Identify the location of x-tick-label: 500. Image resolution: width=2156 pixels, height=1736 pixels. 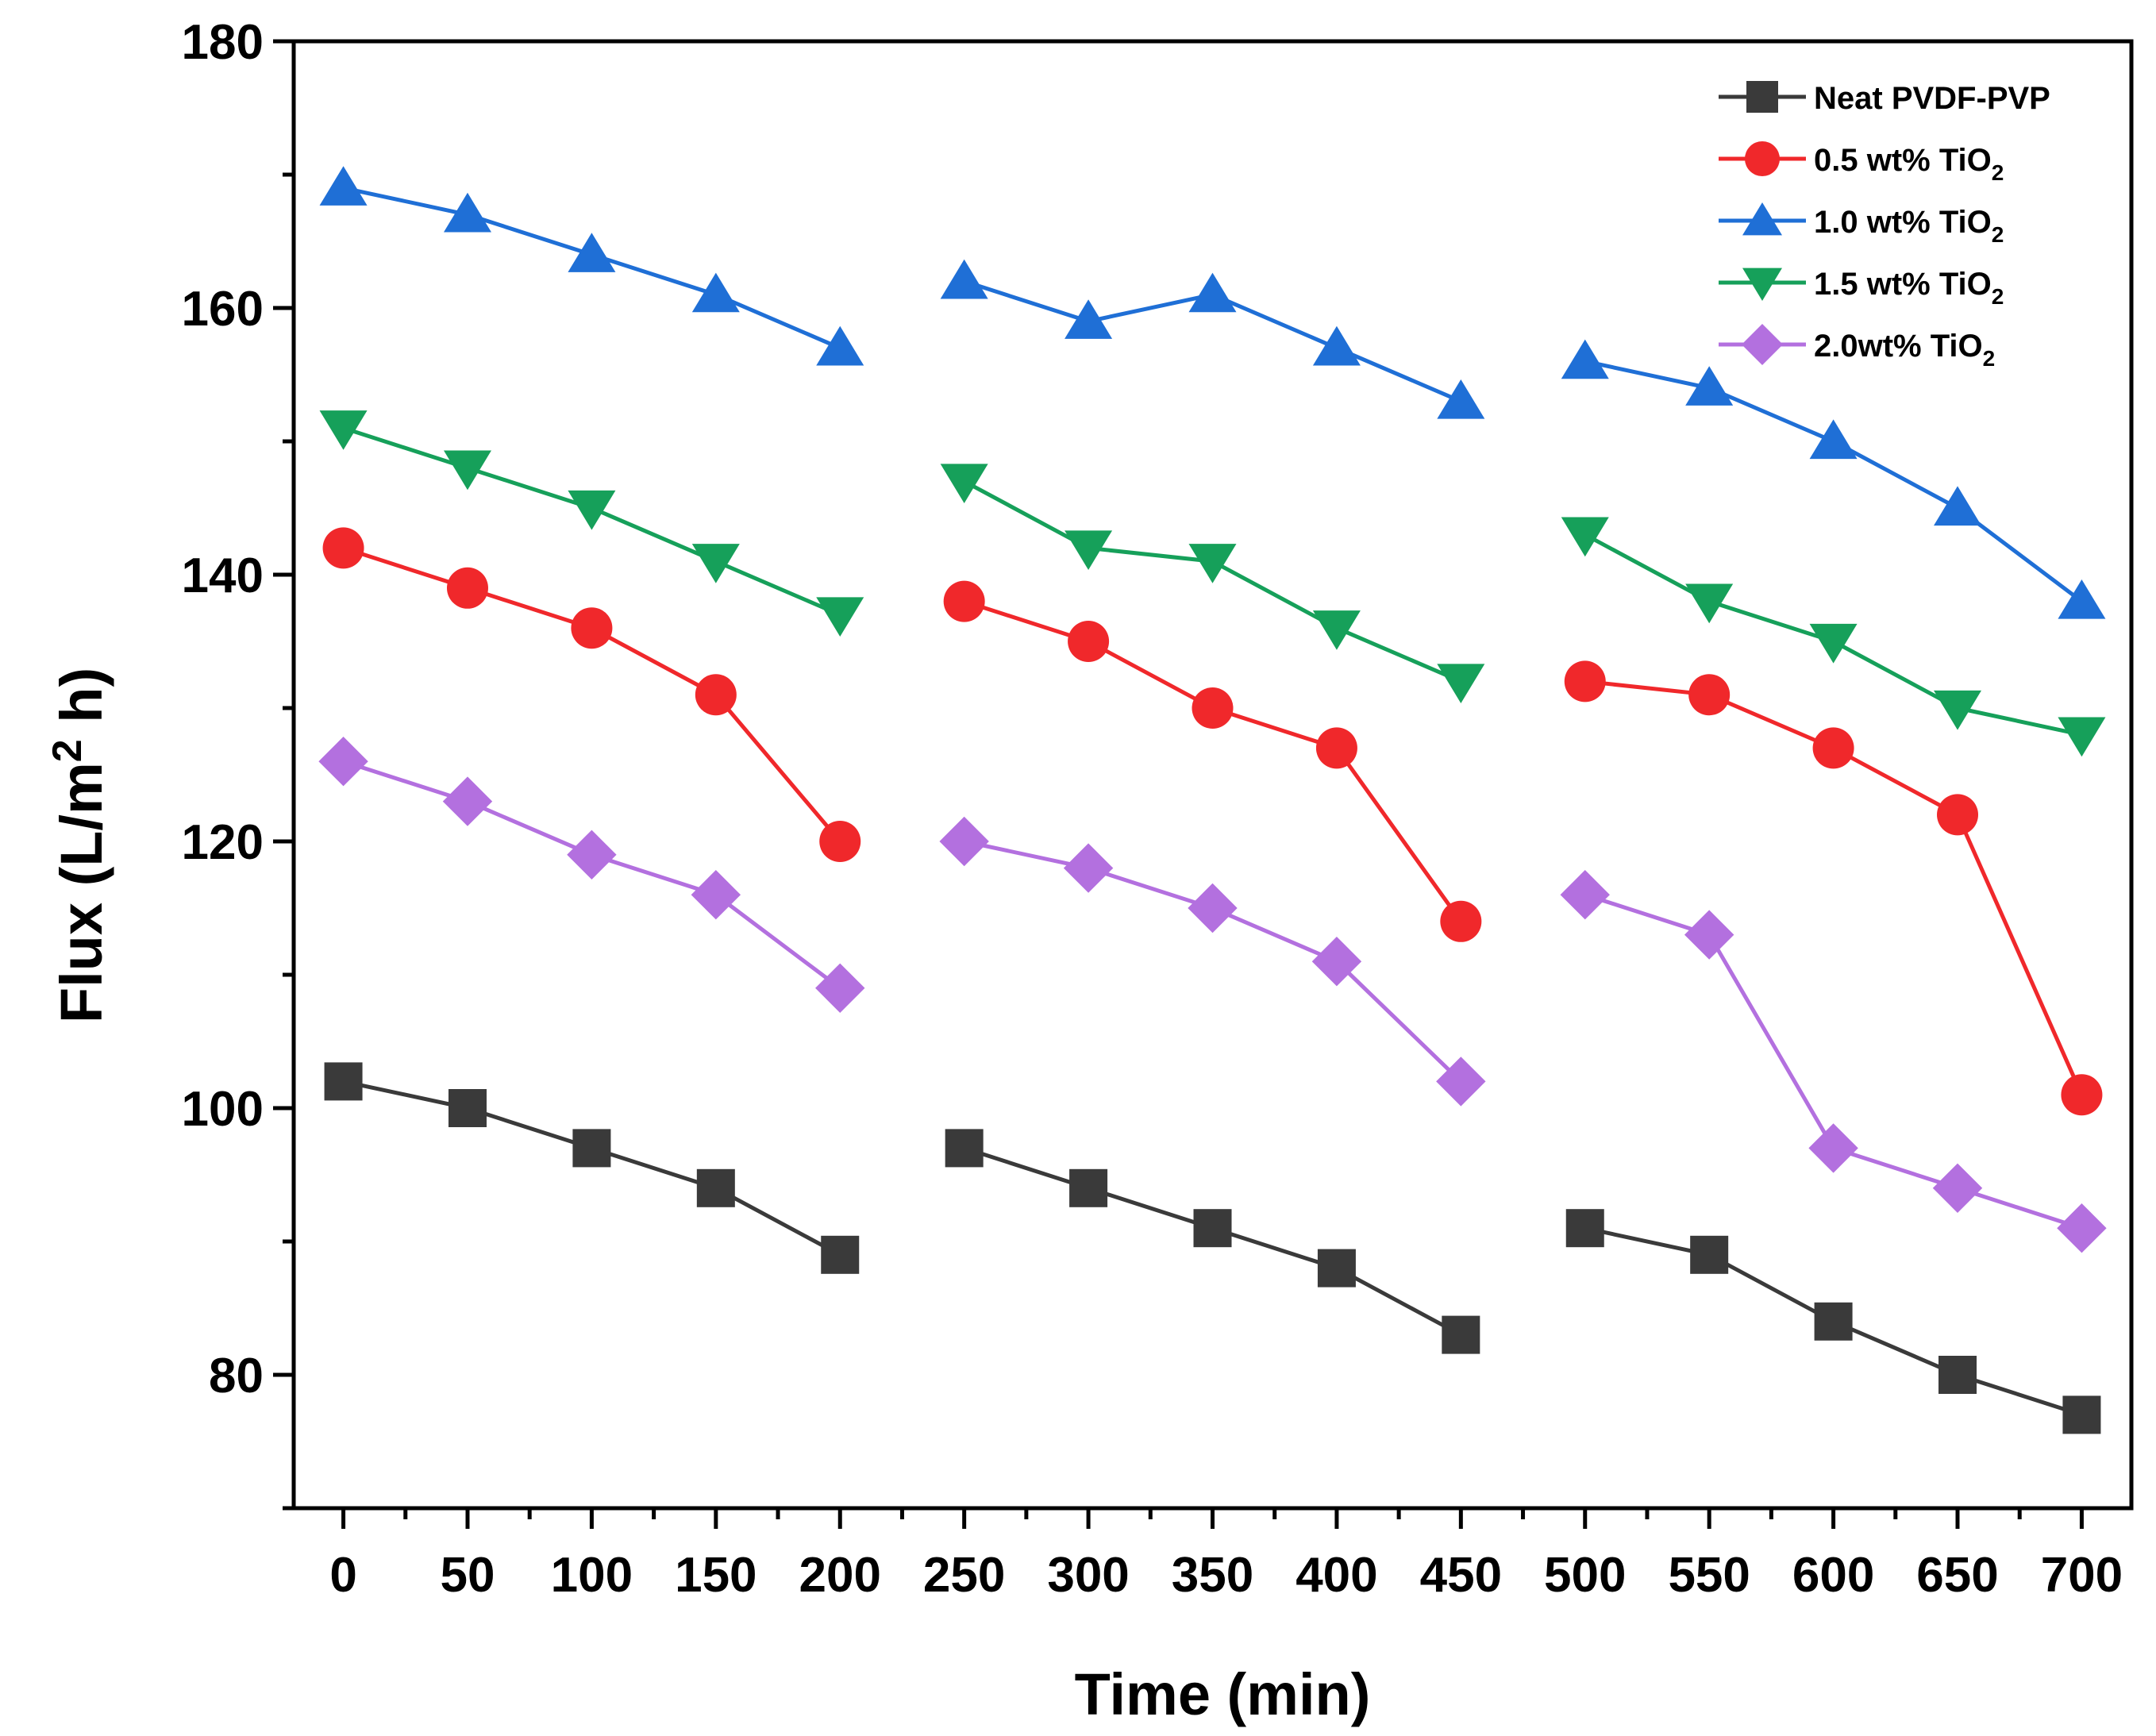
(1585, 1575).